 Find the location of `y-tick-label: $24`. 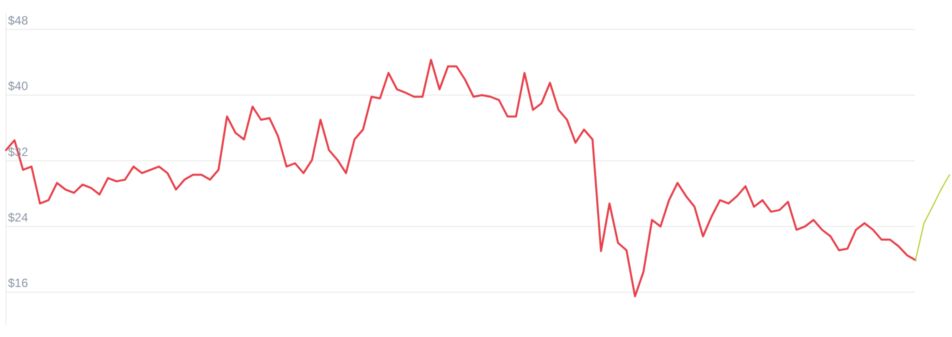

y-tick-label: $24 is located at coordinates (18, 217).